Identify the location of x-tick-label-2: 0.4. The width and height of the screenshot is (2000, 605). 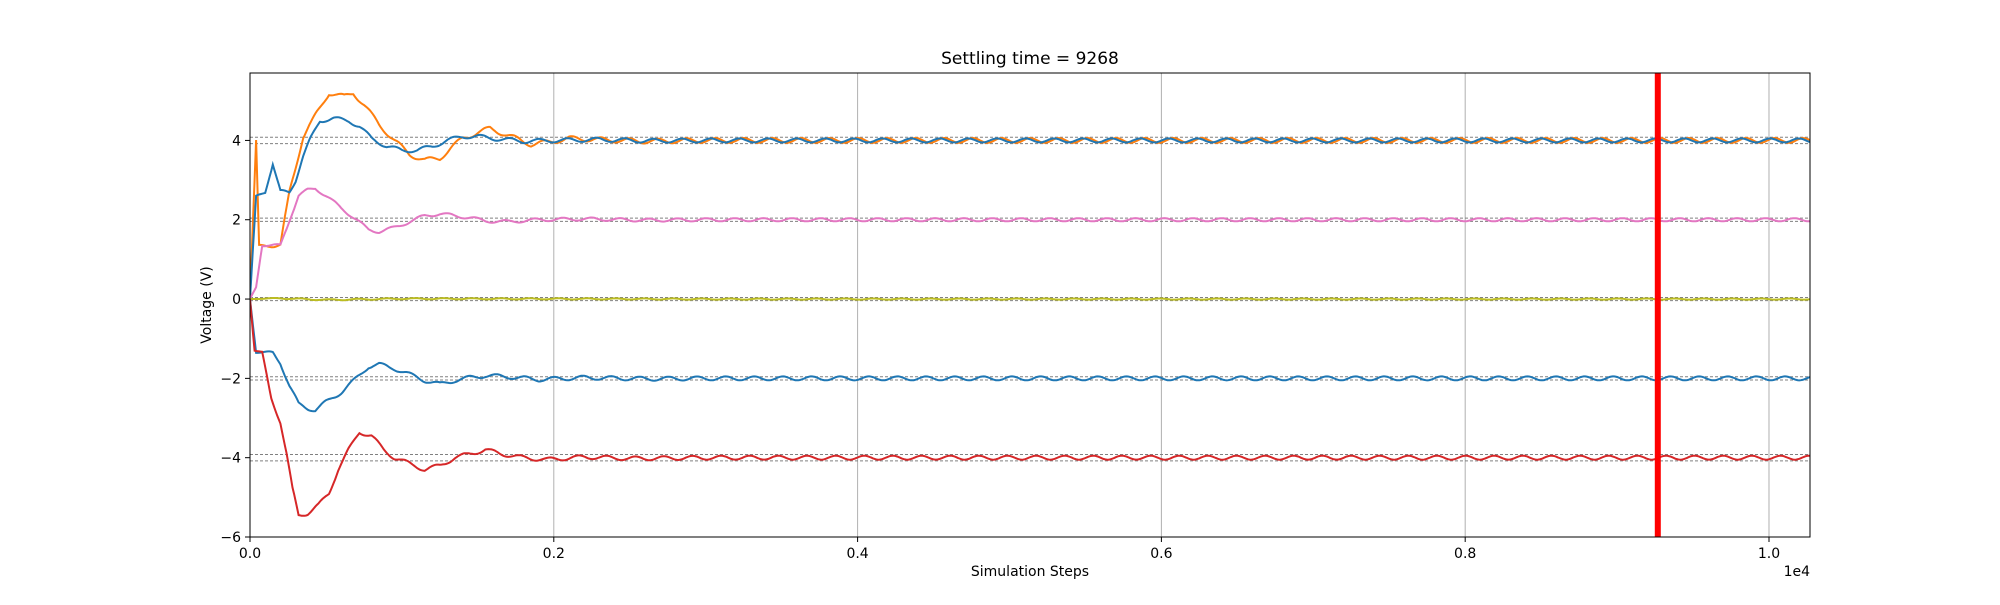
(857, 554).